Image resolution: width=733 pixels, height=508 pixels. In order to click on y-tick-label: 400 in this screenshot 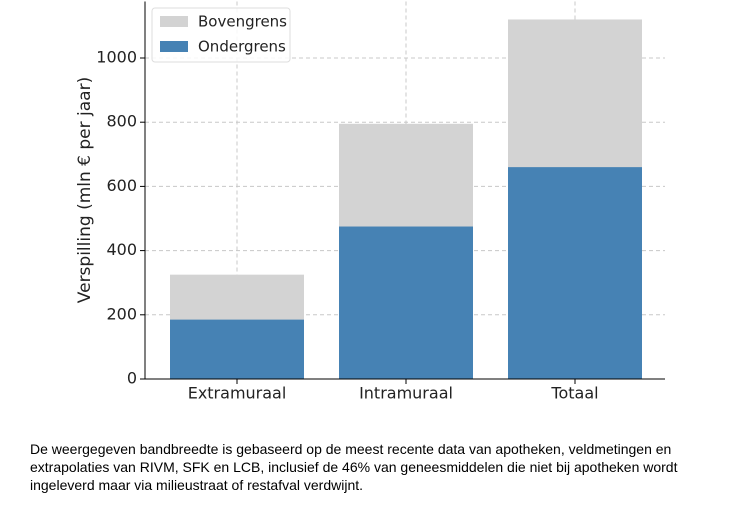, I will do `click(121, 249)`.